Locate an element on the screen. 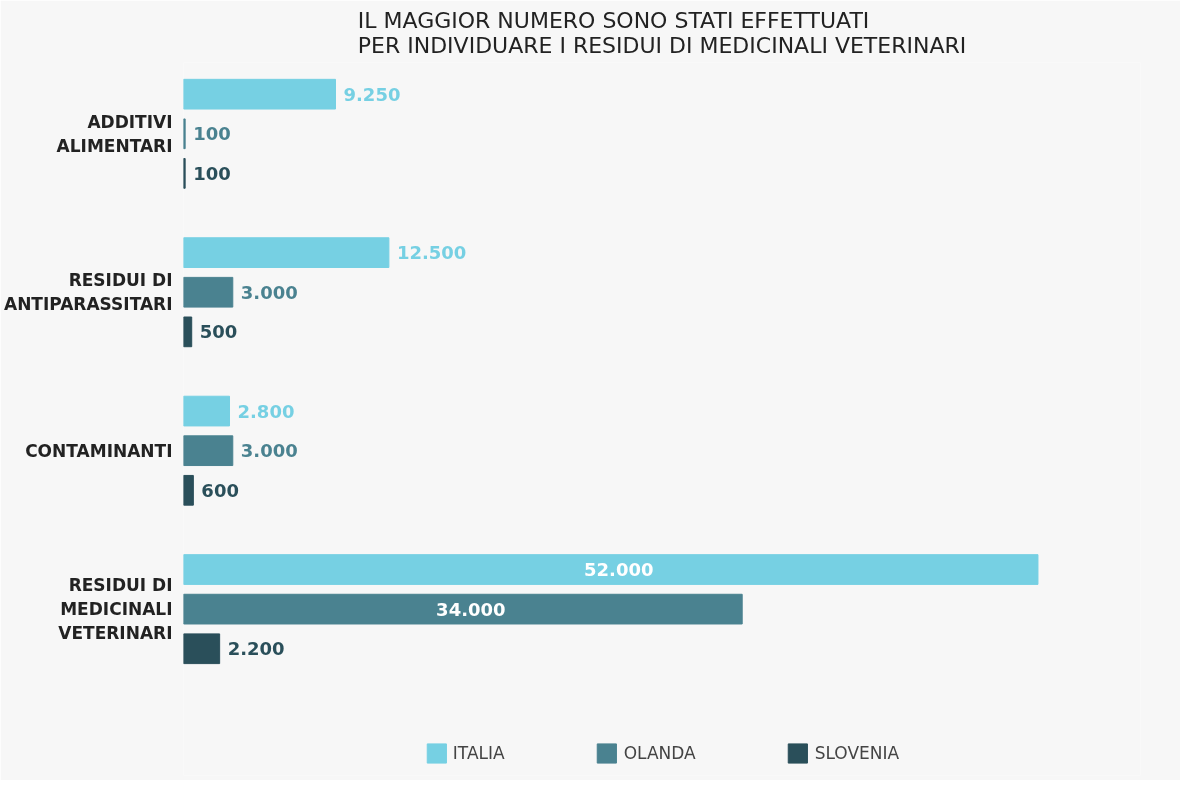 This screenshot has height=800, width=1200. data-label: 52.000 is located at coordinates (619, 570).